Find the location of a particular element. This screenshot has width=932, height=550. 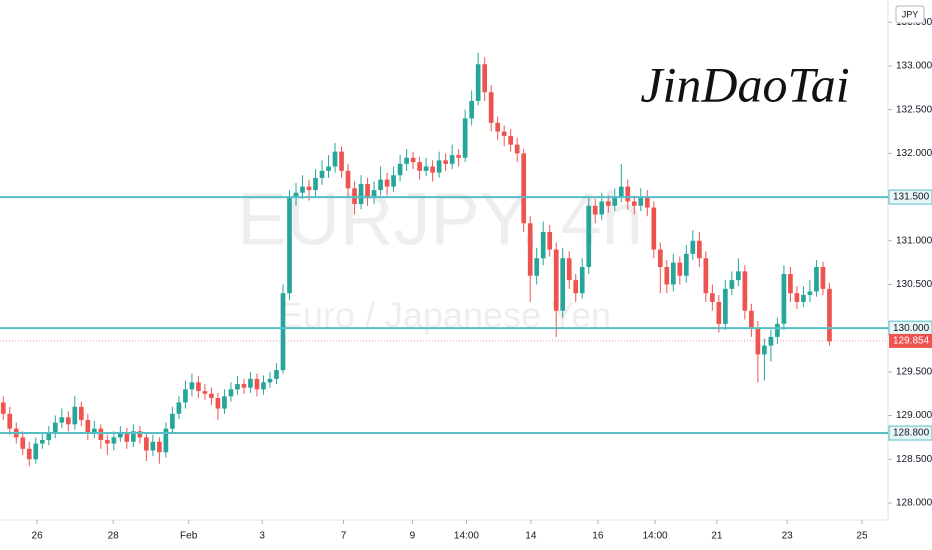

level-label: 131.500 is located at coordinates (911, 197).